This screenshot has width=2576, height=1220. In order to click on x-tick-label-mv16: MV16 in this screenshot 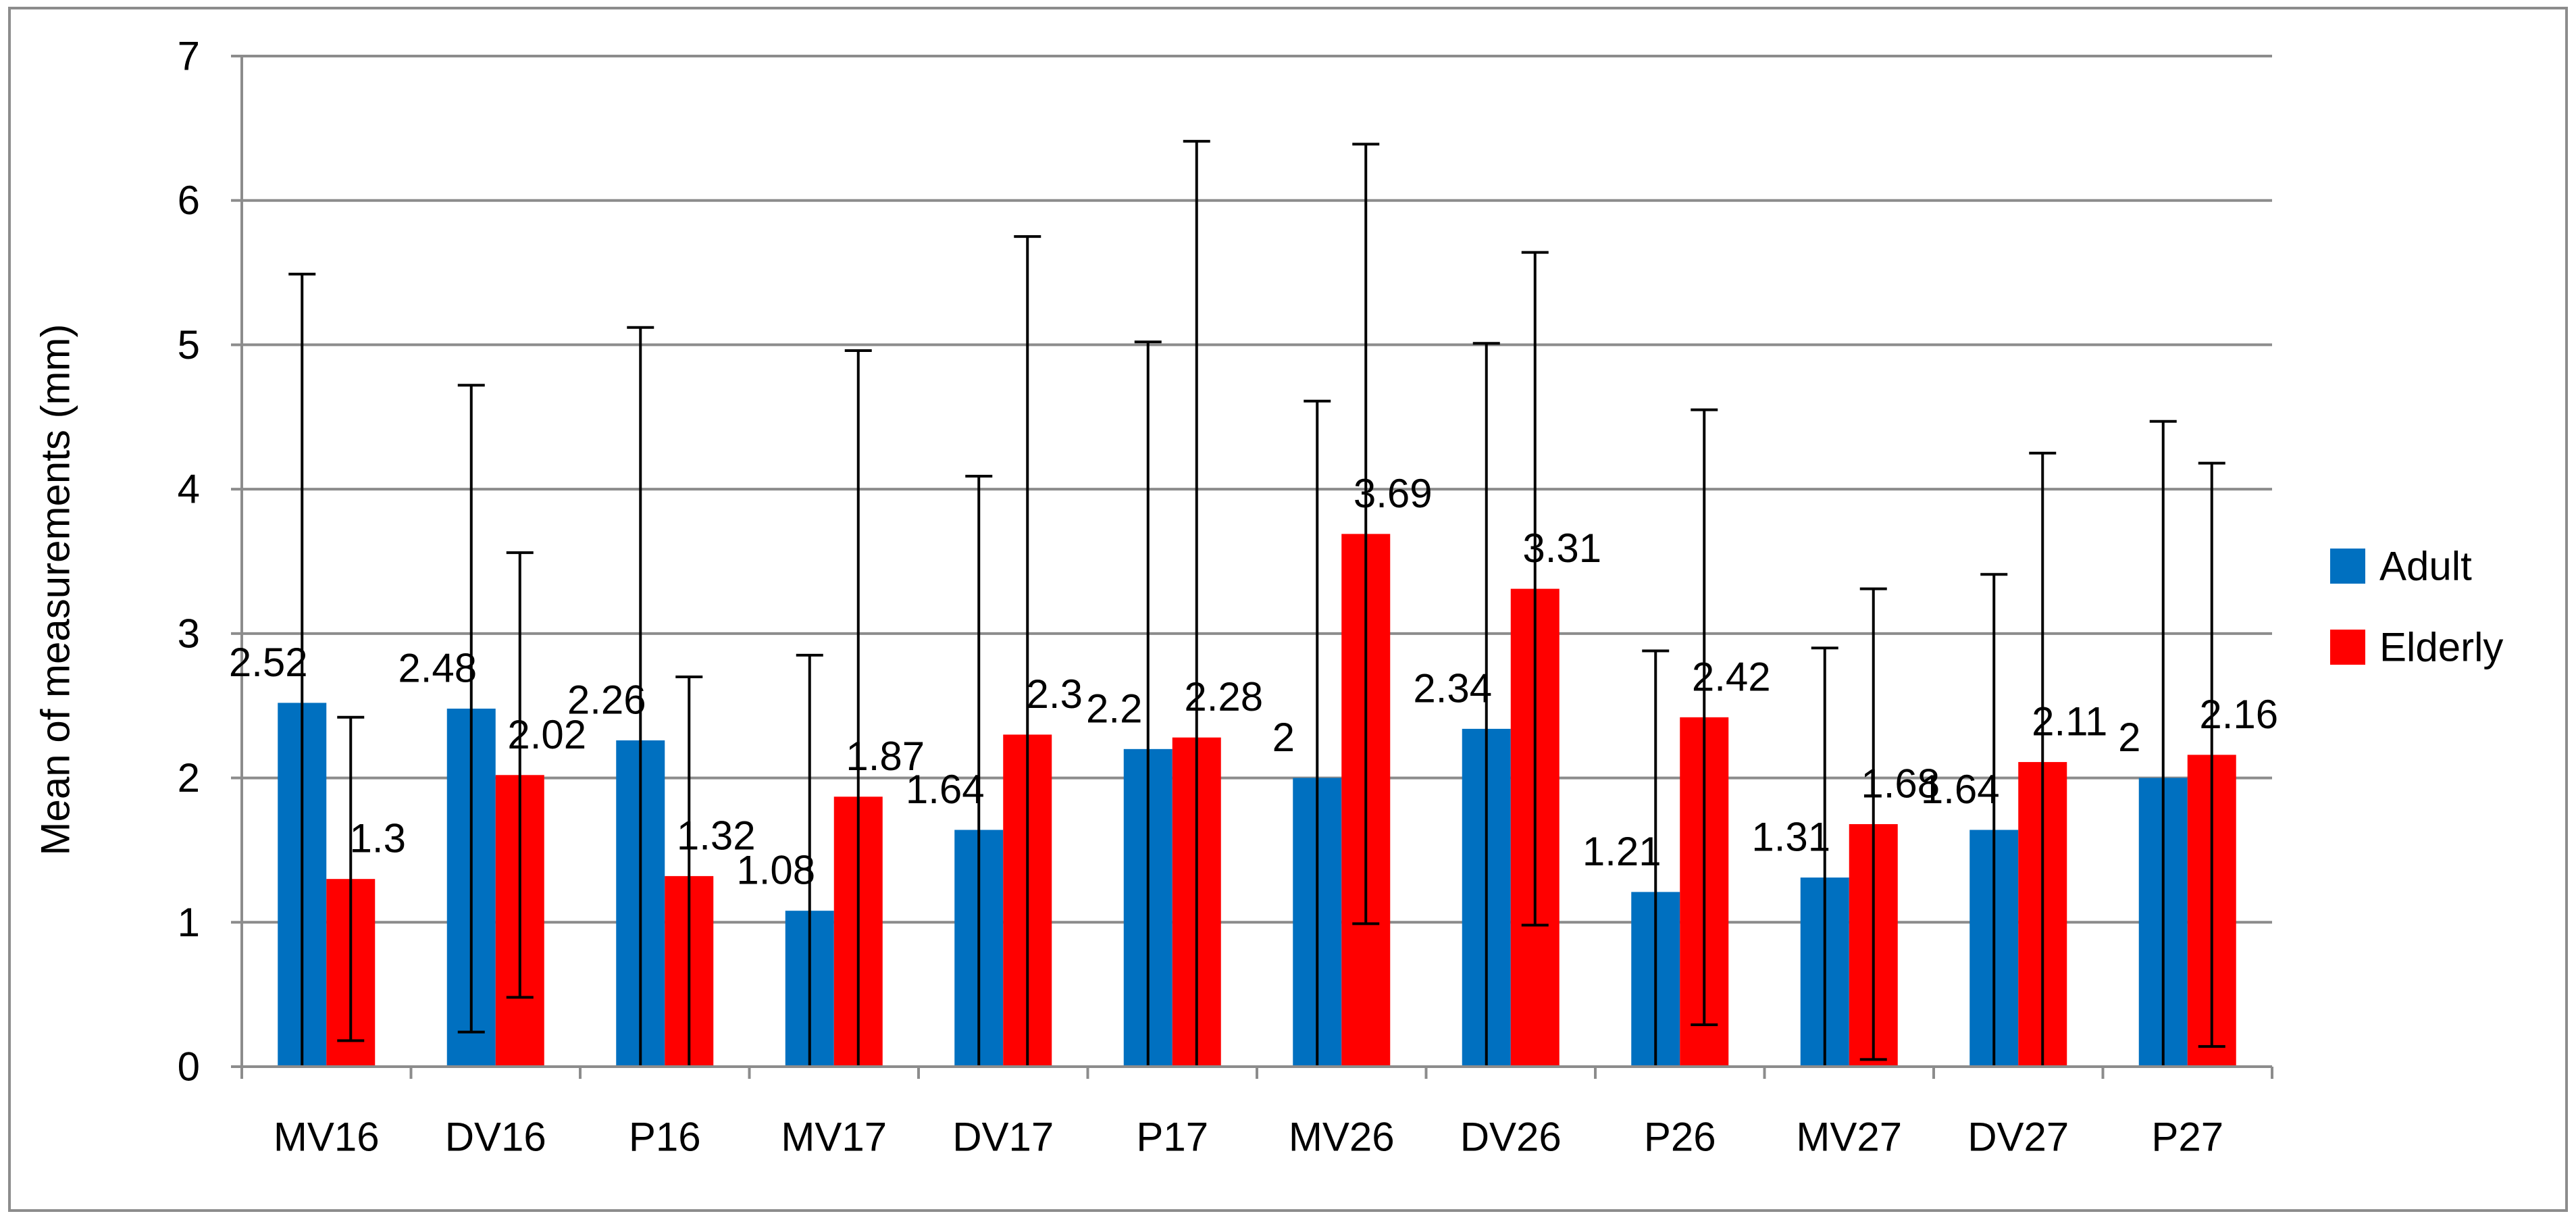, I will do `click(327, 1137)`.